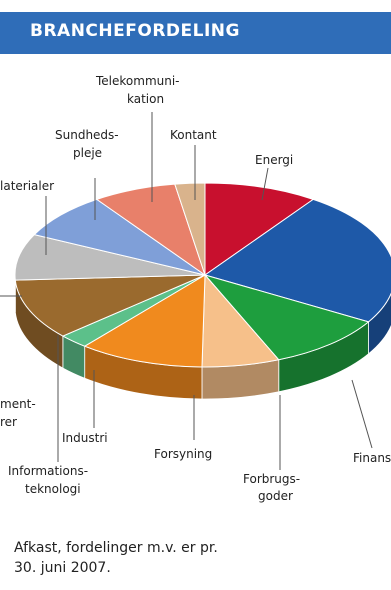 This screenshot has height=590, width=391. I want to click on label-materialer: laterialer, so click(27, 186).